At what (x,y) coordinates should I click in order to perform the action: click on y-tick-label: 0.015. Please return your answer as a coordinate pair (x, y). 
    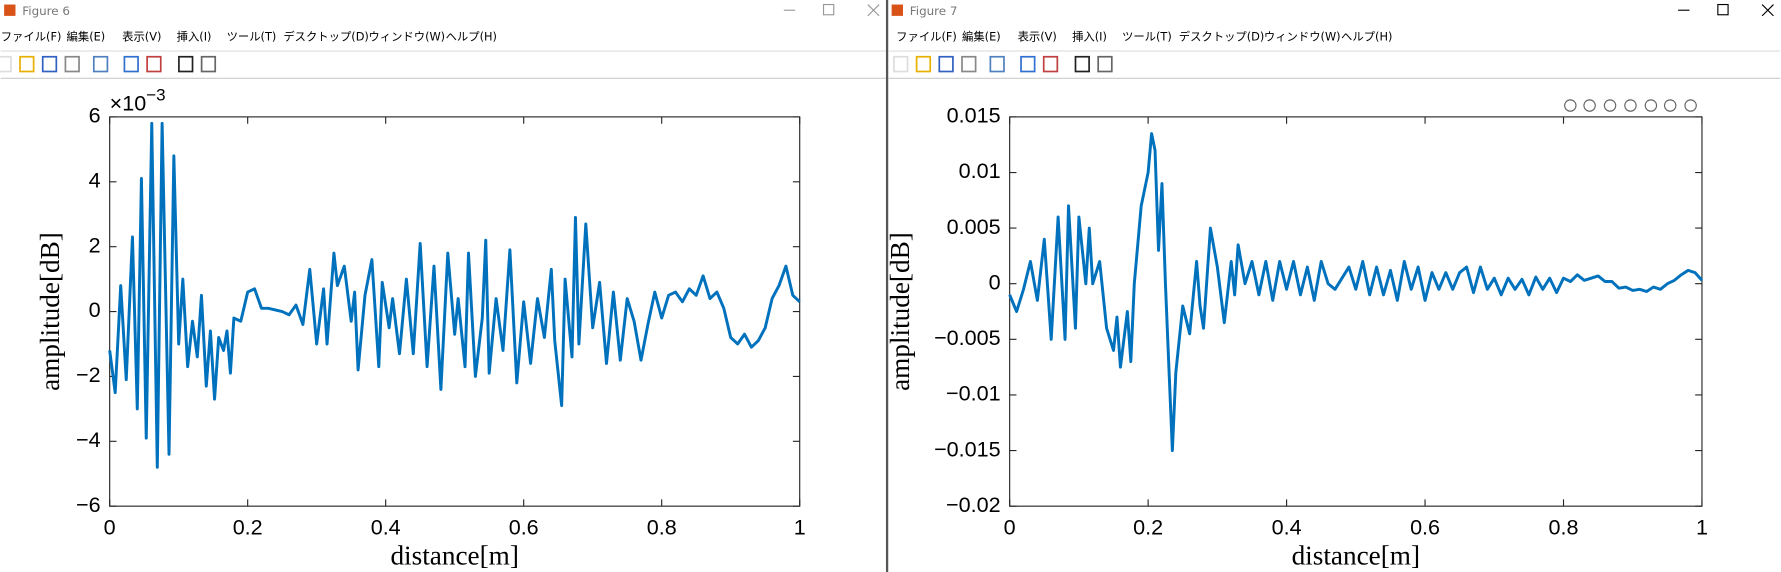
    Looking at the image, I should click on (974, 115).